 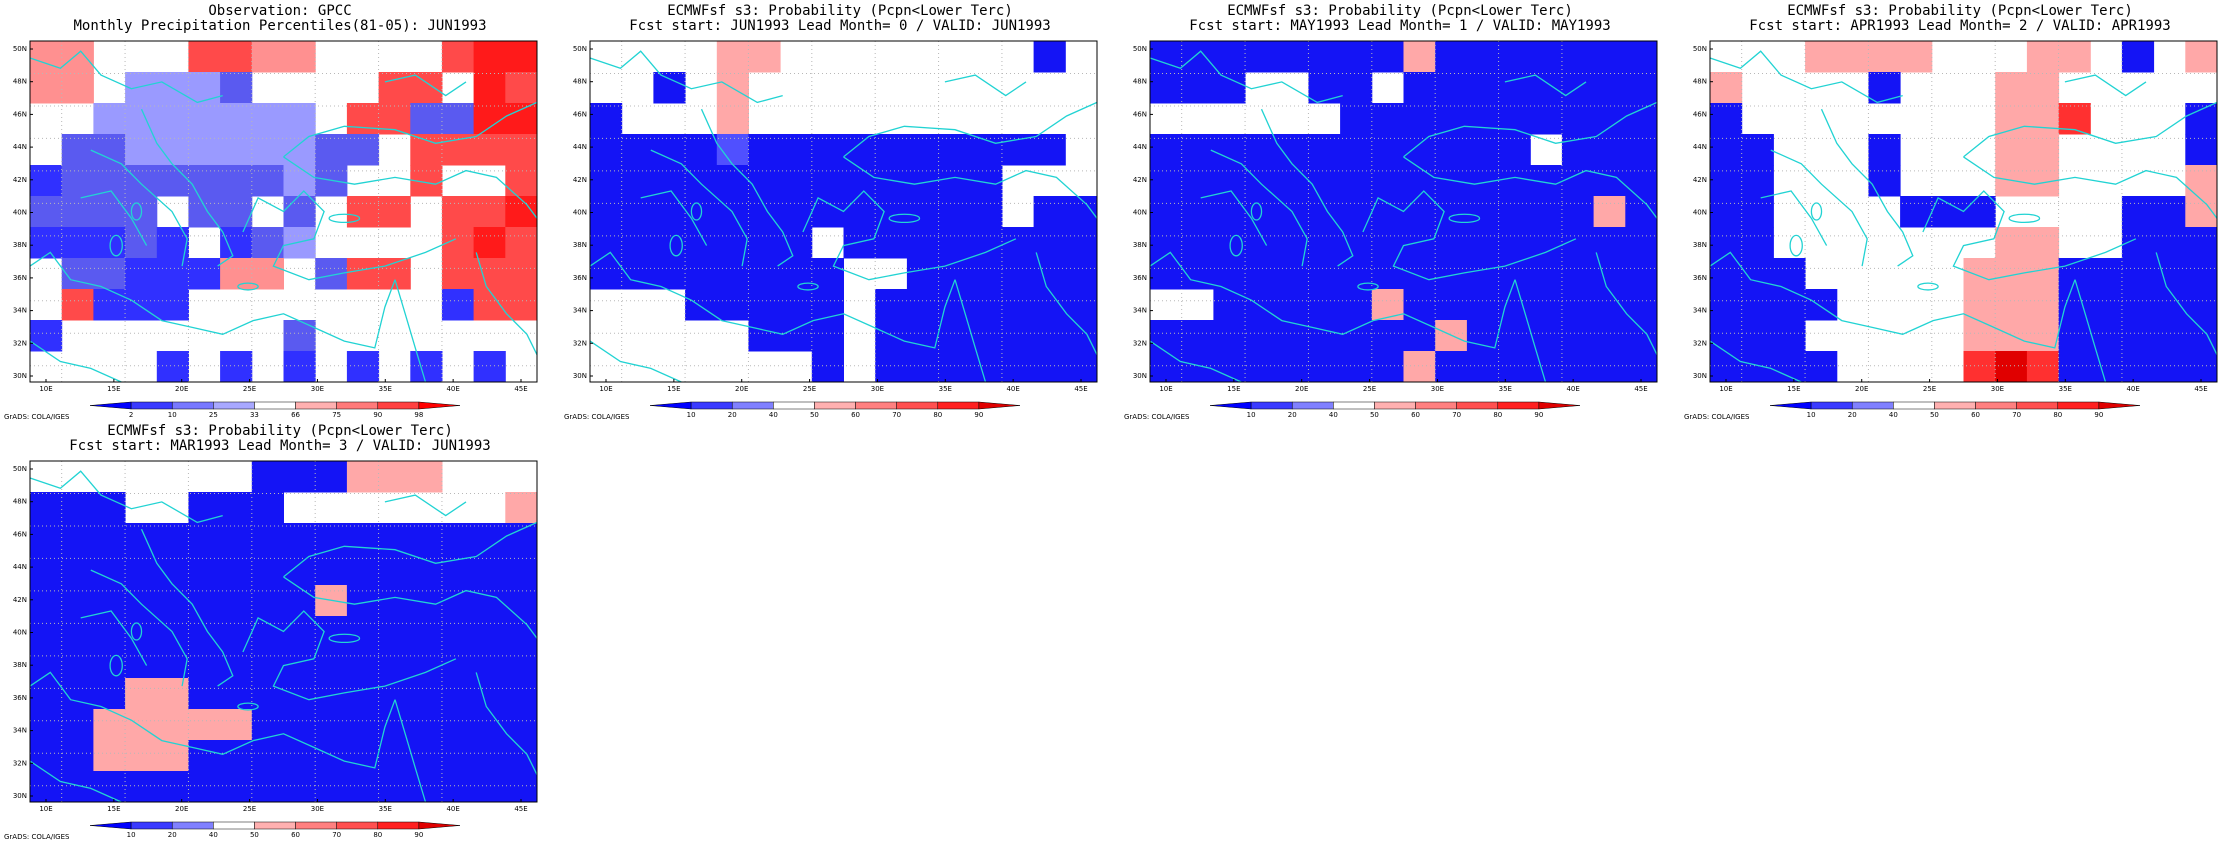 I want to click on lon-tick-label: 45E, so click(x=520, y=809).